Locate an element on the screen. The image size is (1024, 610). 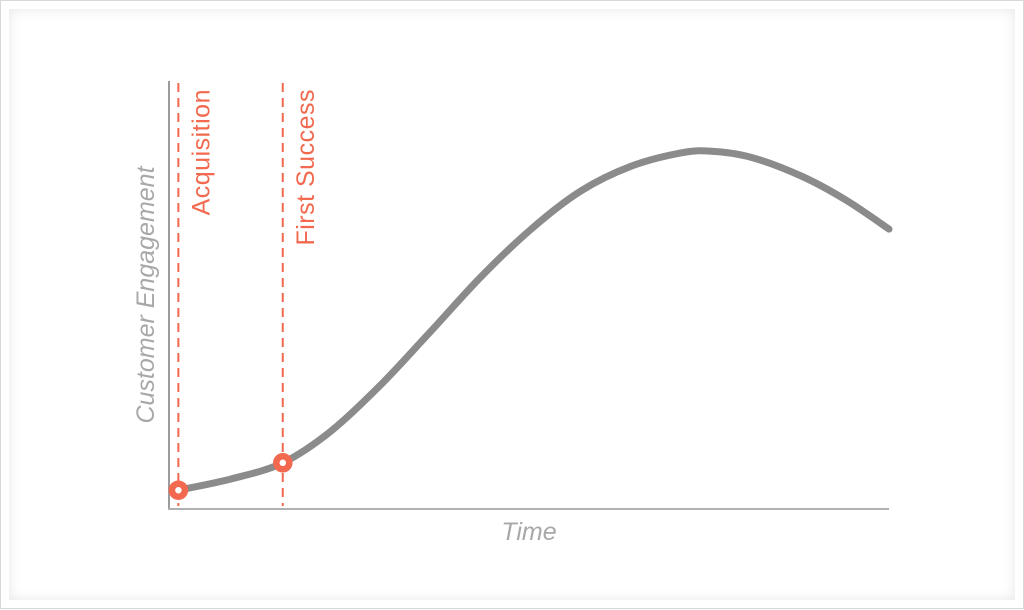
acquisition-marker is located at coordinates (178, 490).